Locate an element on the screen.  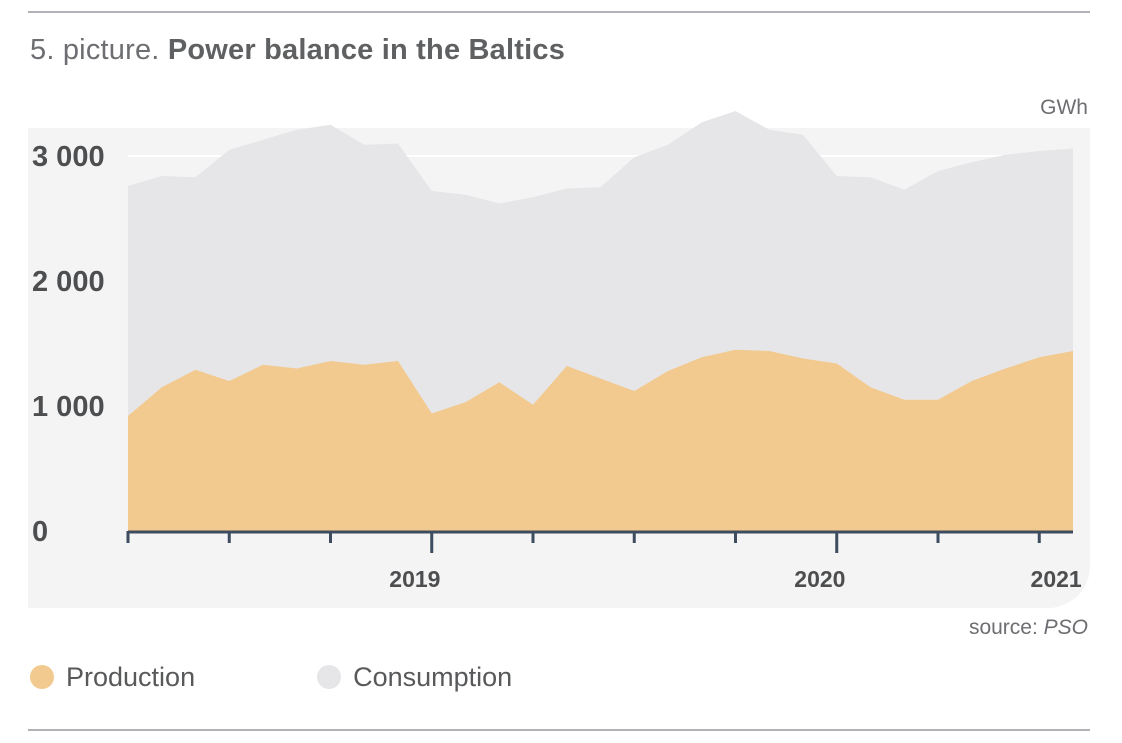
unit-label: GWh is located at coordinates (1064, 107).